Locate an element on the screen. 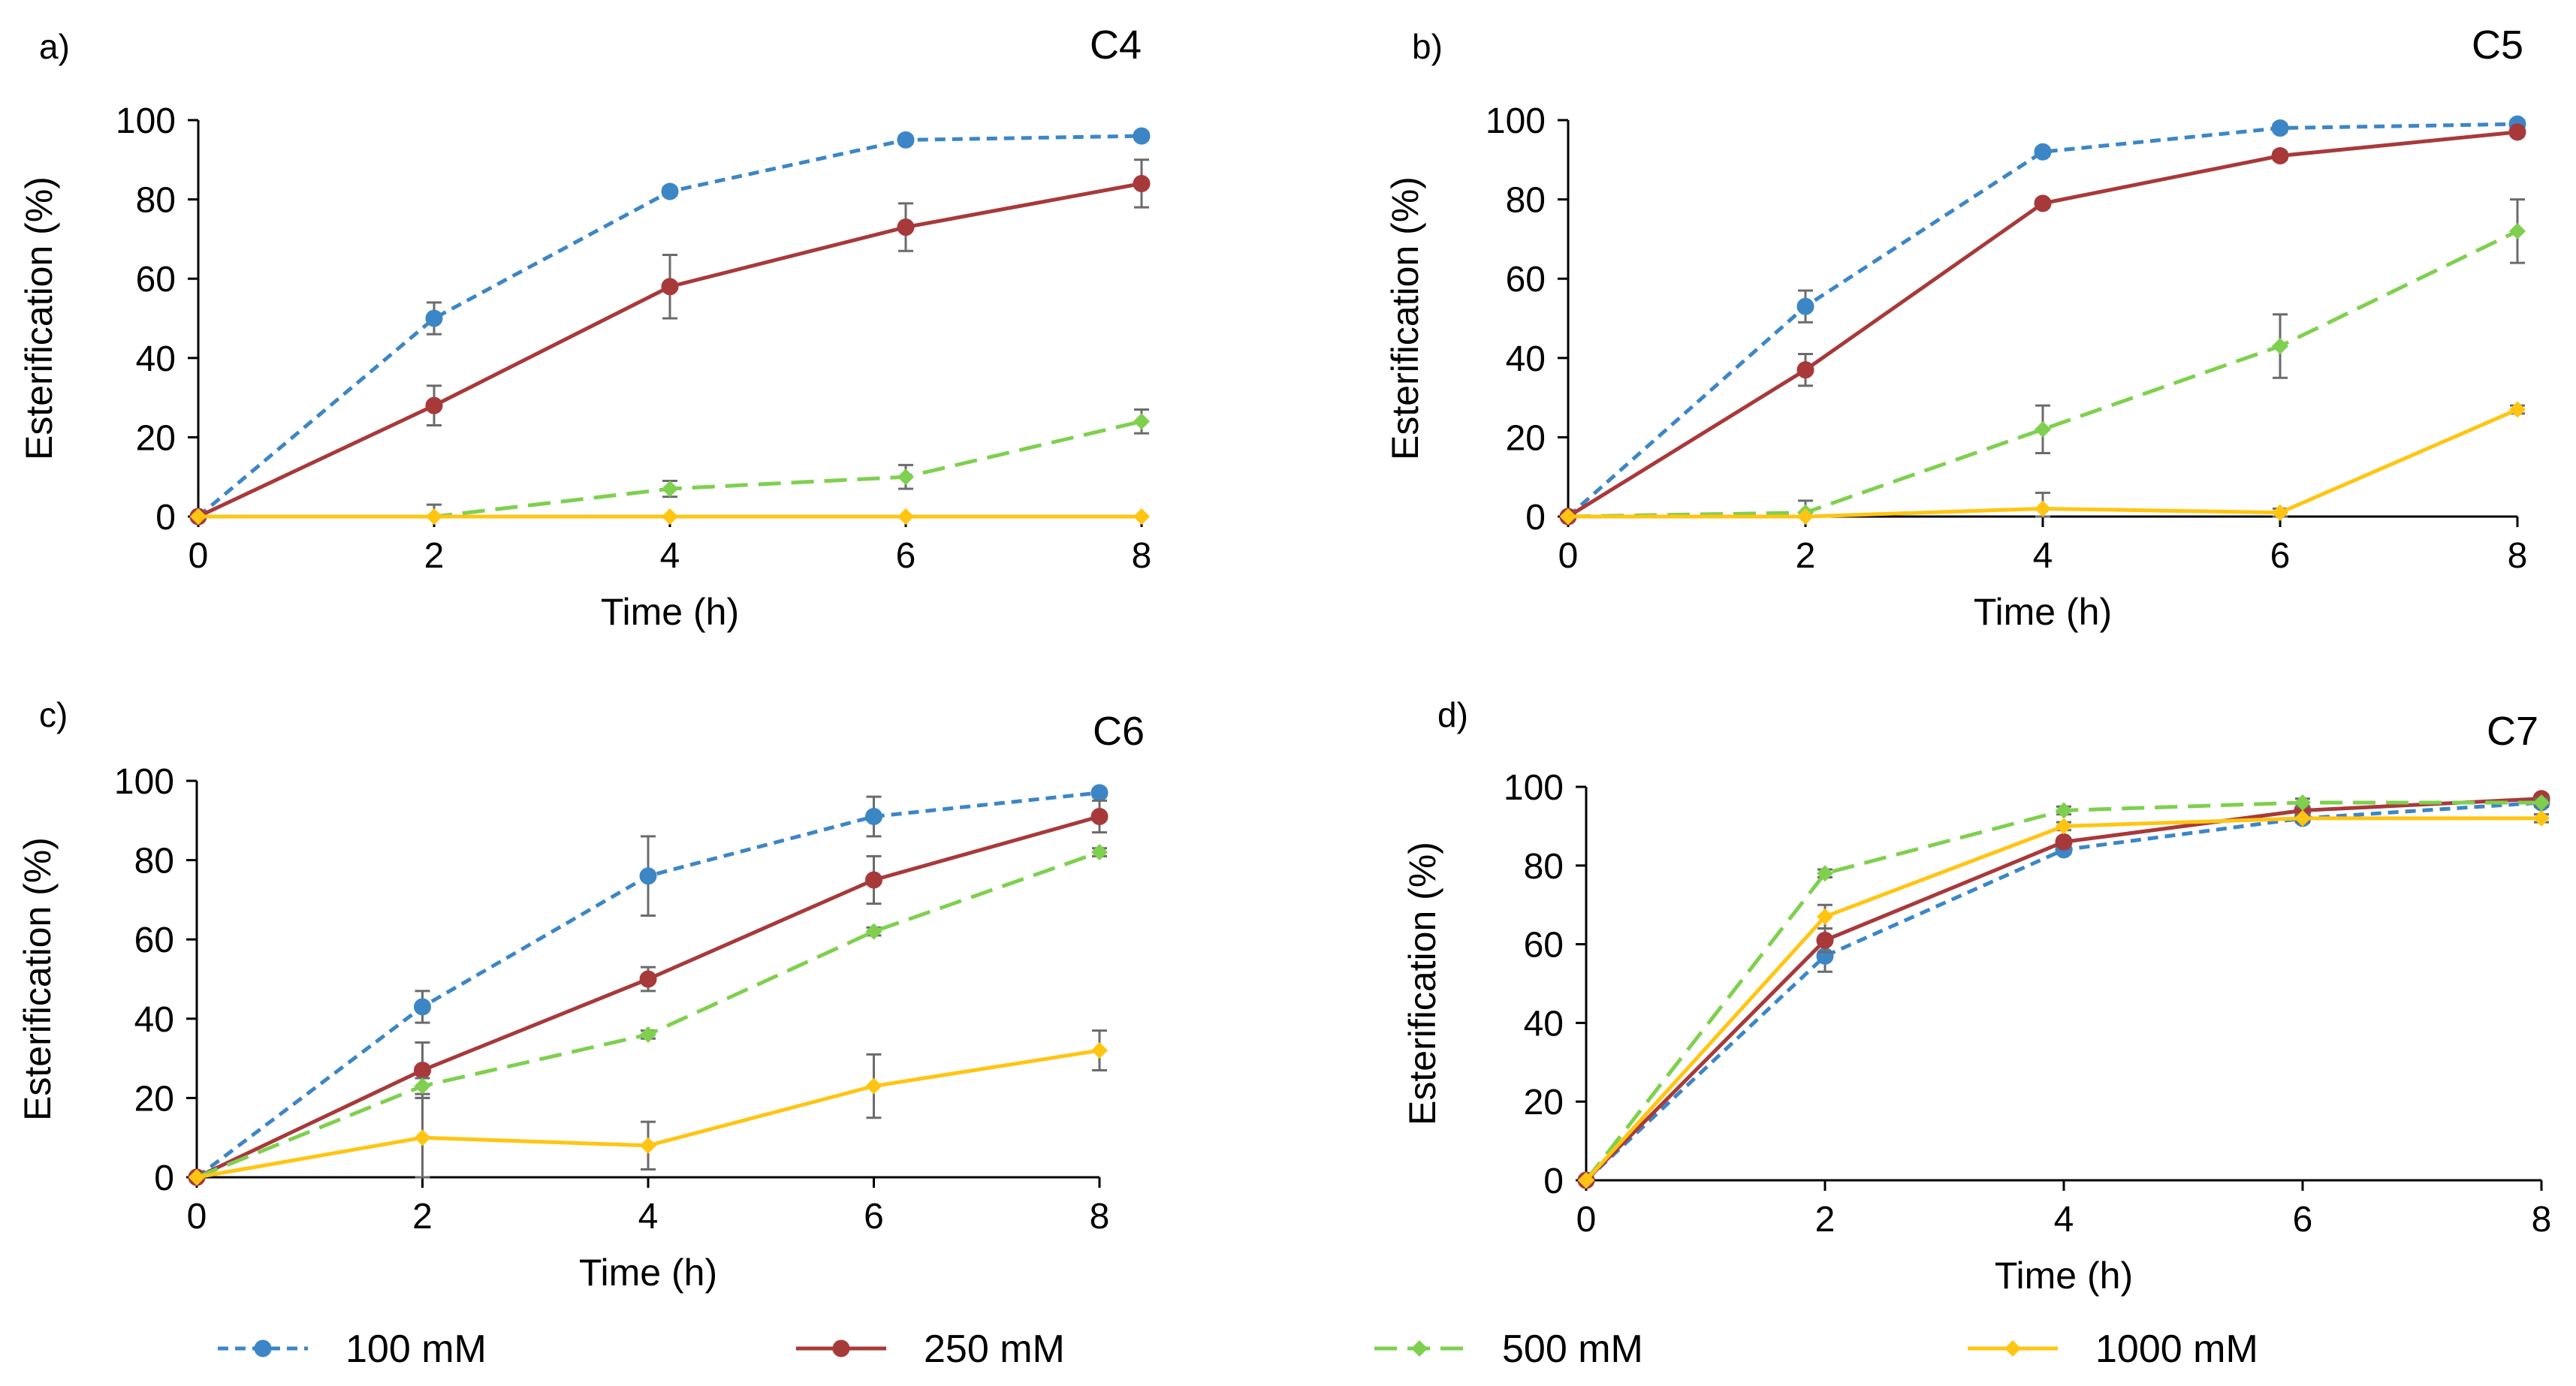  series-500-mm is located at coordinates (2043, 361).